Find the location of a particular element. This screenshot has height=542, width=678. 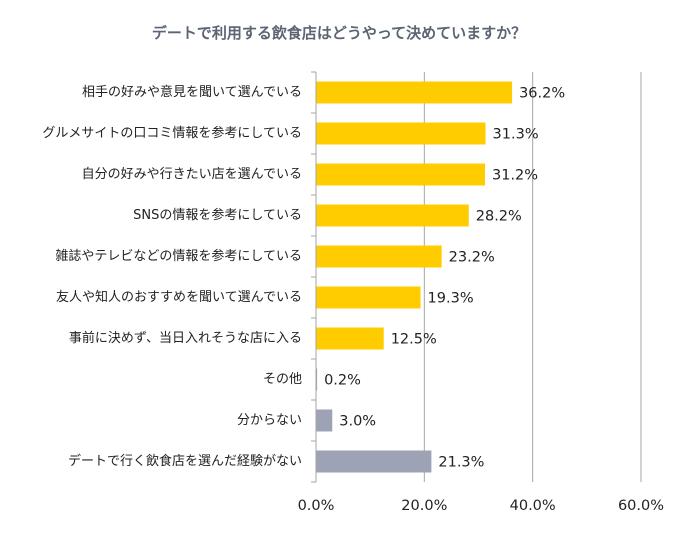

category-label-7: その他 is located at coordinates (282, 379).